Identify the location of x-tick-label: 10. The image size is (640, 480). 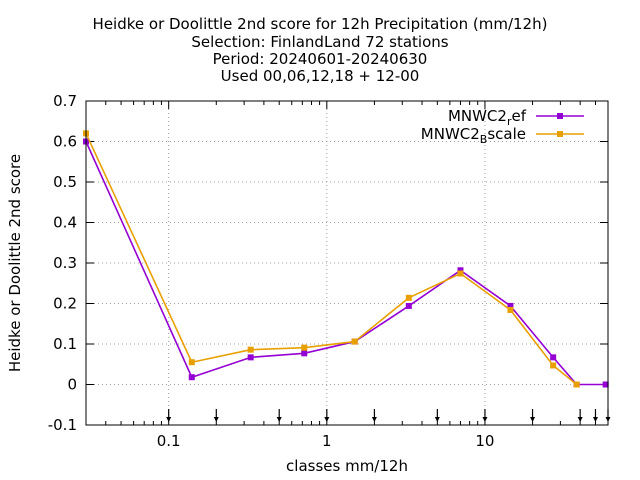
(484, 441).